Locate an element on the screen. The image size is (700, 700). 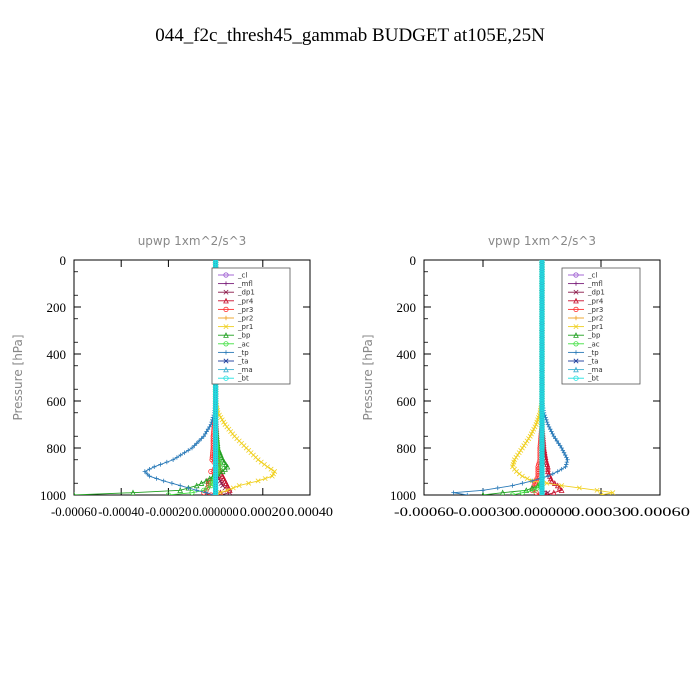
x-tick-label: 0.00060 is located at coordinates (660, 511).